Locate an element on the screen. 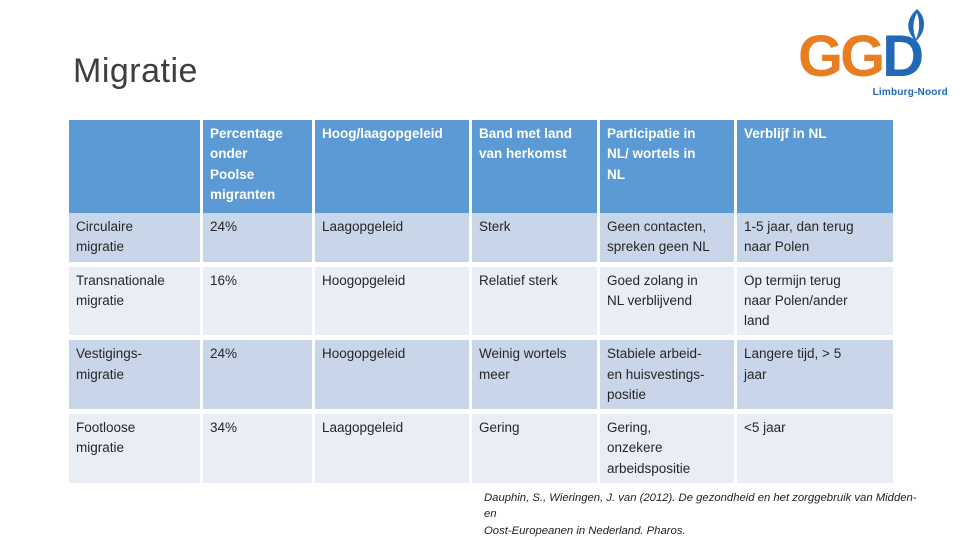 The image size is (960, 540). logo-text-gg: GG is located at coordinates (841, 56).